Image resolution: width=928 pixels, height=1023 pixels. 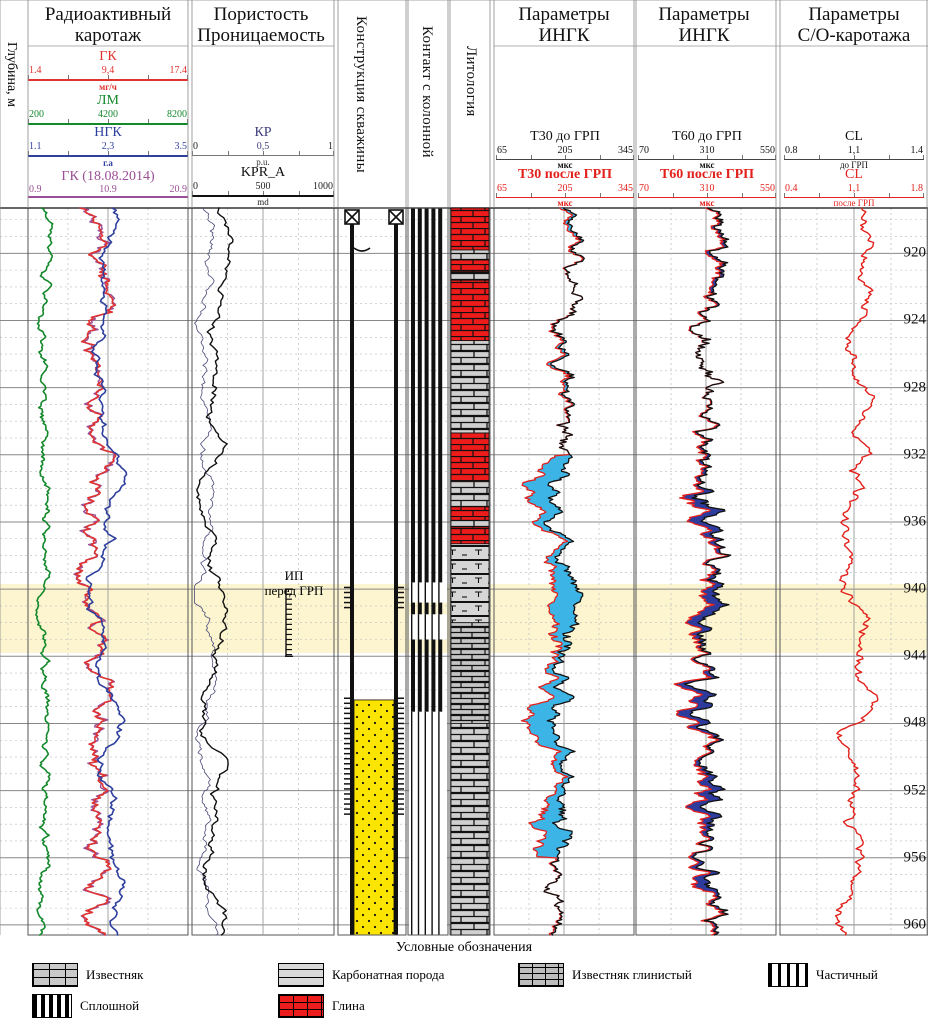 I want to click on track-title-line1: Радиоактивный, so click(x=108, y=14).